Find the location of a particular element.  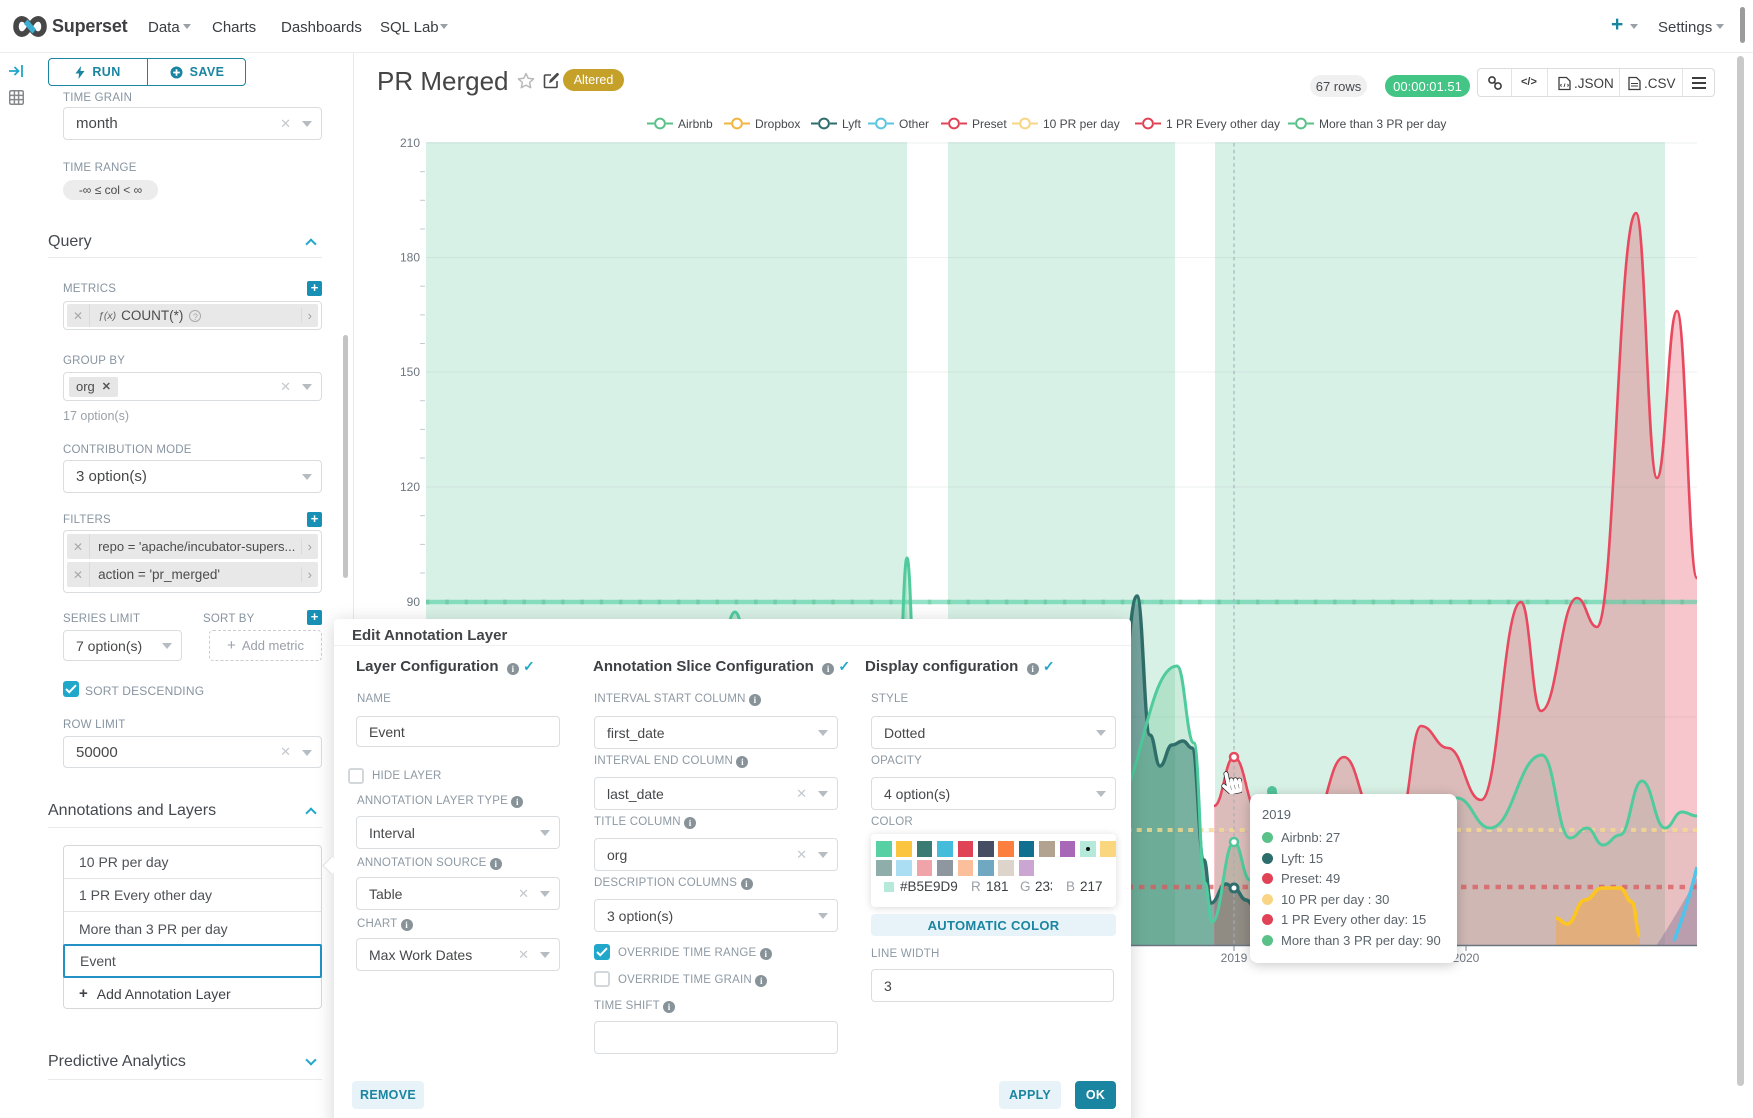

svg-text: 90 is located at coordinates (414, 602).